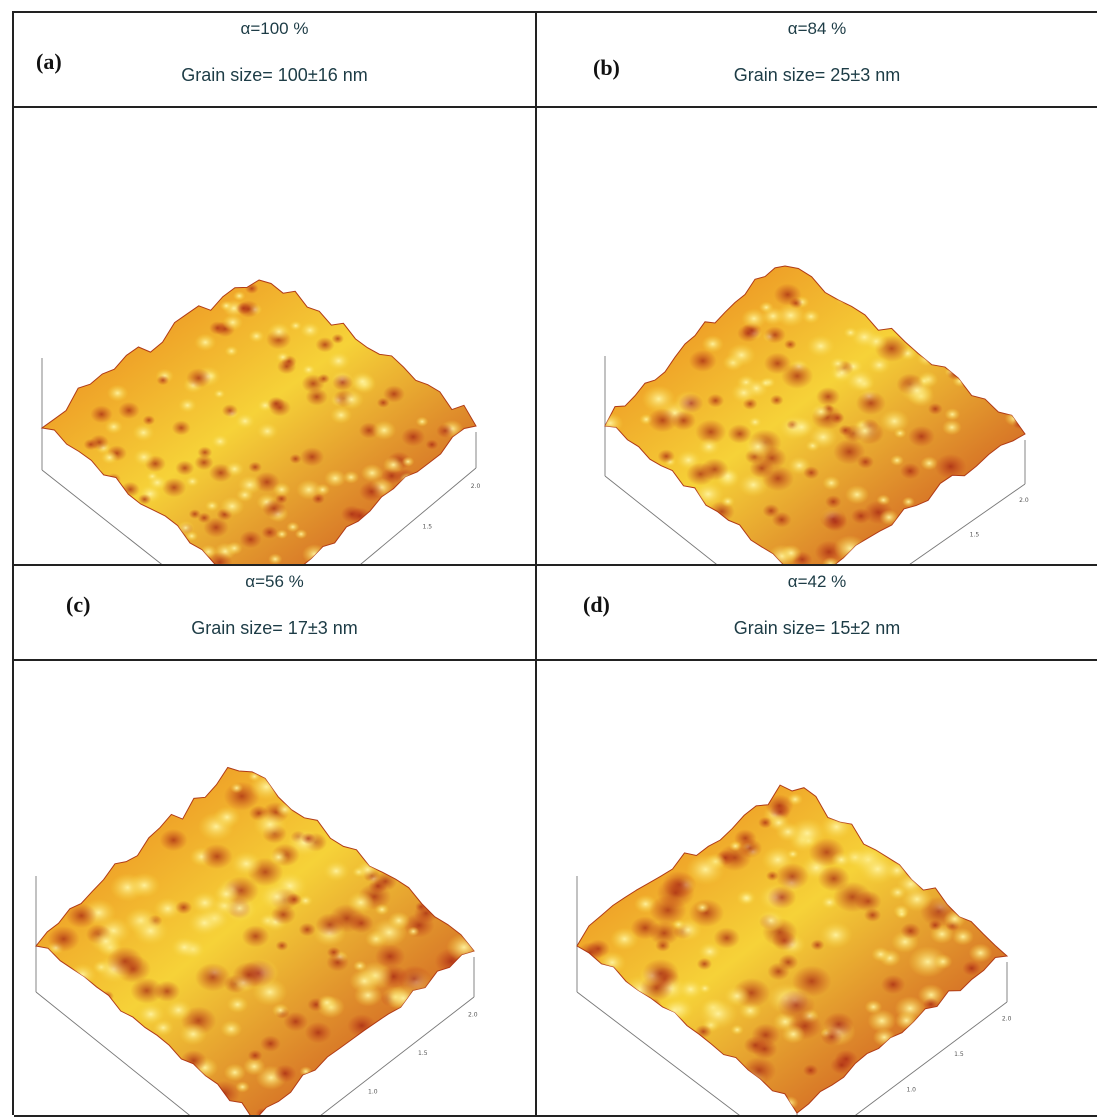 This screenshot has width=1097, height=1117. What do you see at coordinates (78, 605) in the screenshot?
I see `panel-label-c: (c)` at bounding box center [78, 605].